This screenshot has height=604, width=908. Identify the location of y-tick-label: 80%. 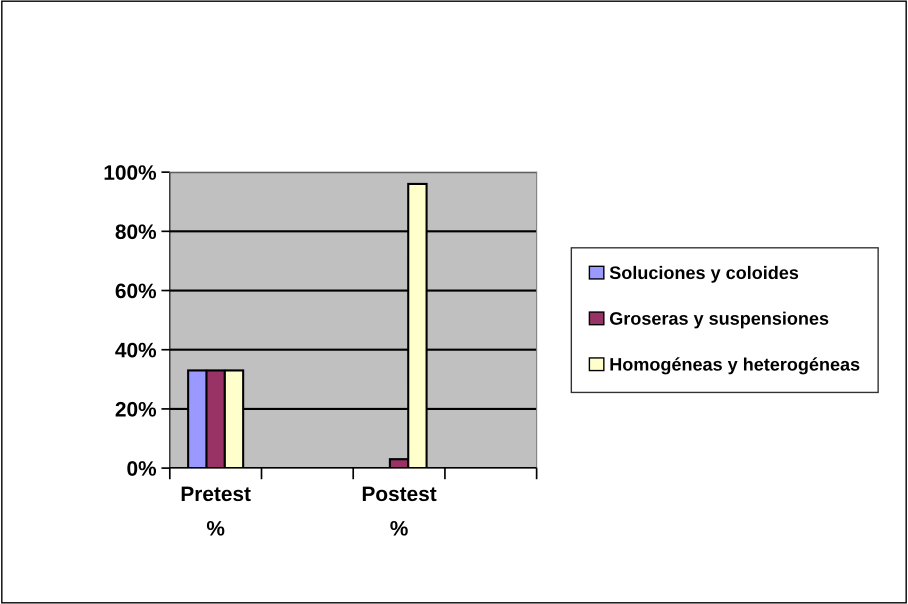
(136, 232).